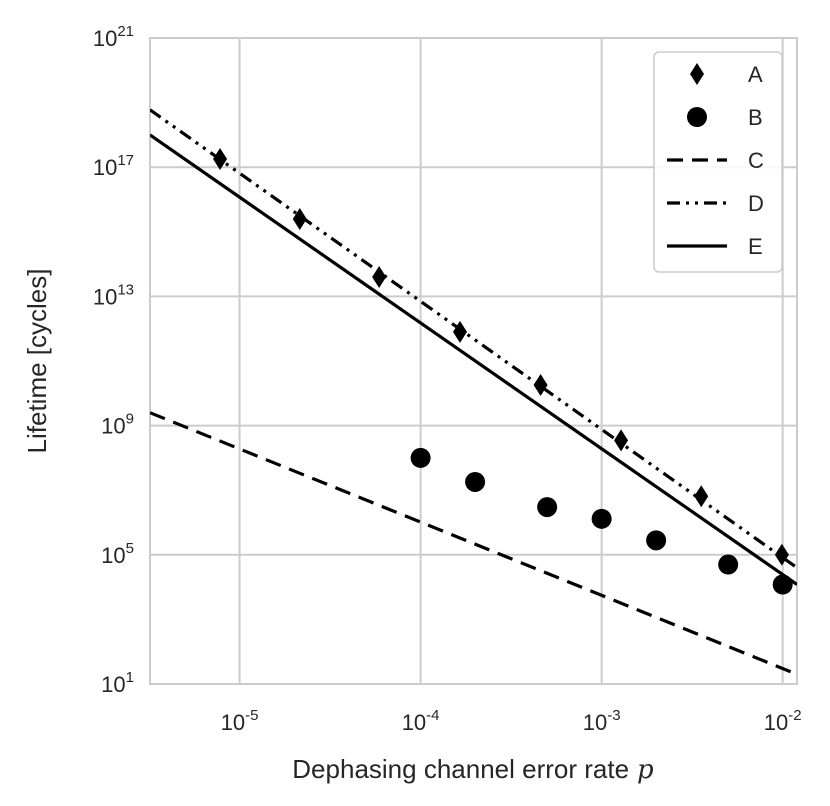 The image size is (830, 806). I want to click on y-tick-label: 10¹⁷, so click(113, 166).